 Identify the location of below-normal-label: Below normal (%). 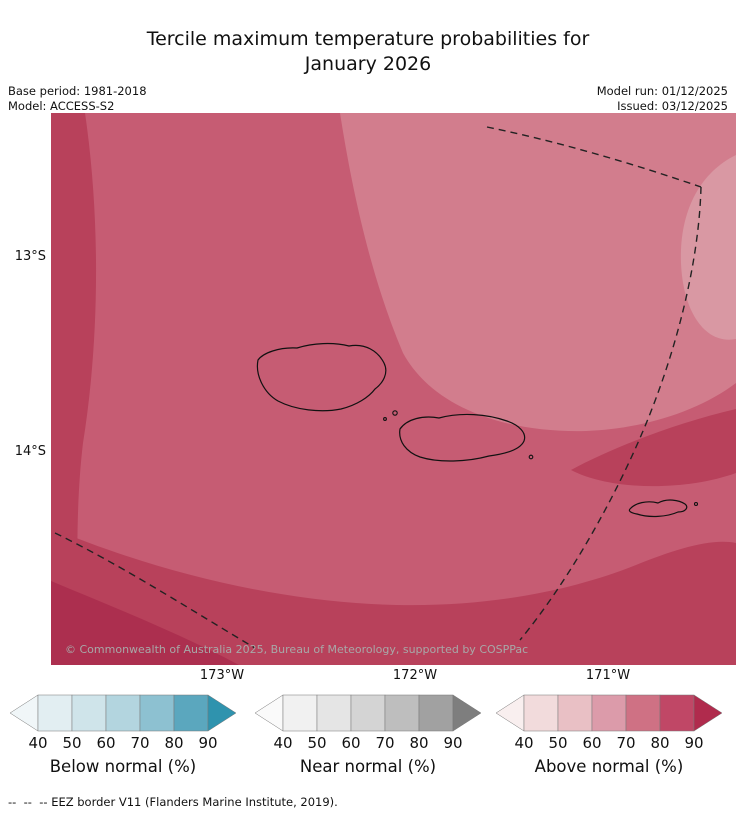
(123, 766).